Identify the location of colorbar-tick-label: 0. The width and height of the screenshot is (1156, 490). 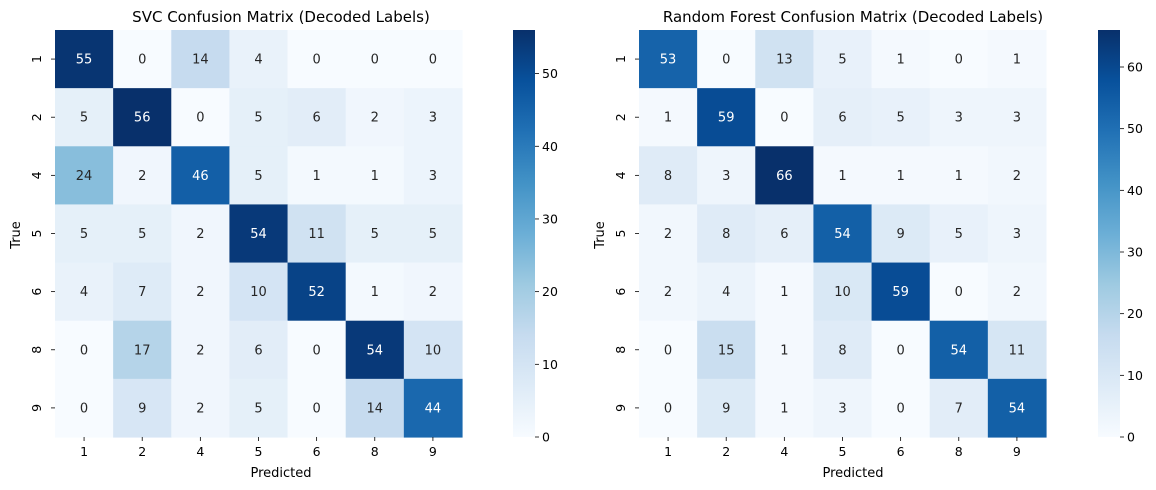
(546, 437).